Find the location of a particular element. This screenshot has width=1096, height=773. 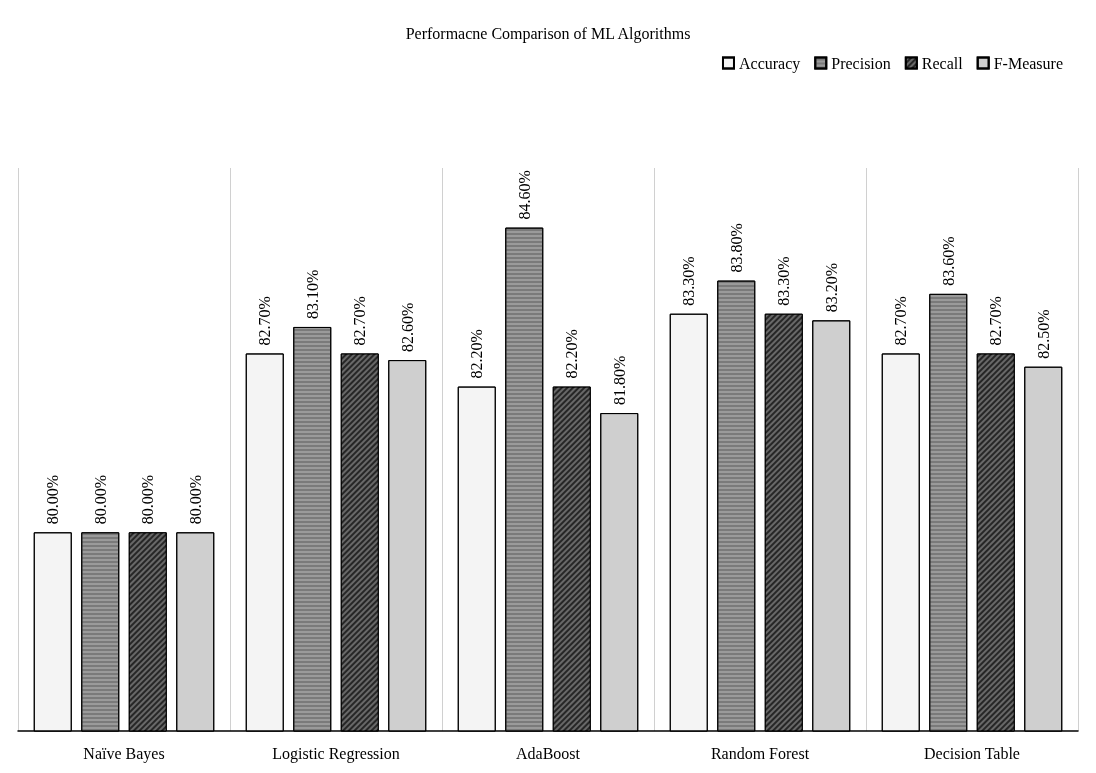

legend-label: Recall is located at coordinates (942, 63).